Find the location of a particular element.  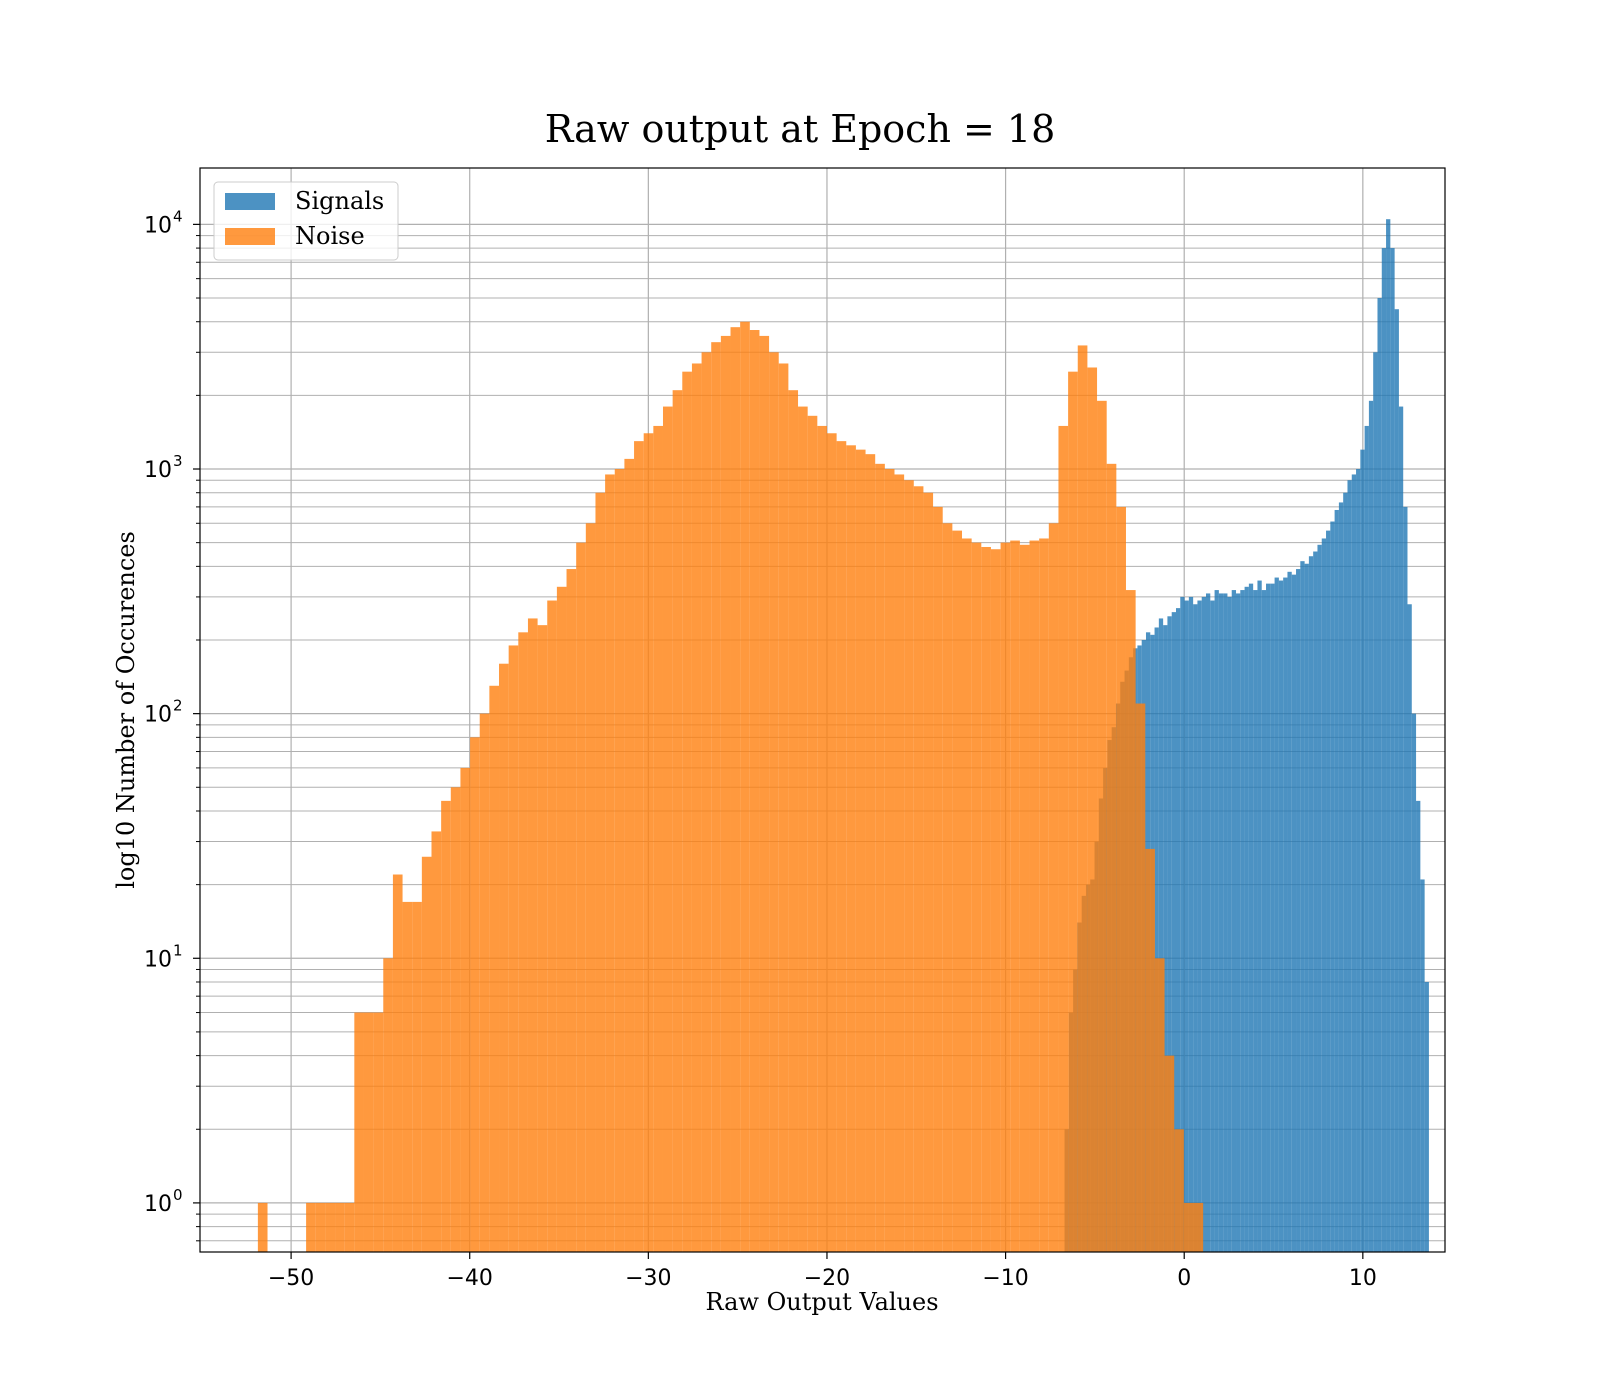

y-tick-exponent: 3 is located at coordinates (178, 461).